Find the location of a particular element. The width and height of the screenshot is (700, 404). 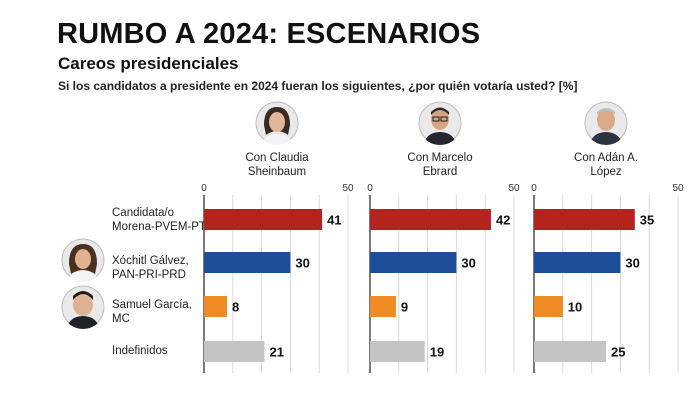

candidate-label-line: PAN-PRI-PRD is located at coordinates (149, 275).